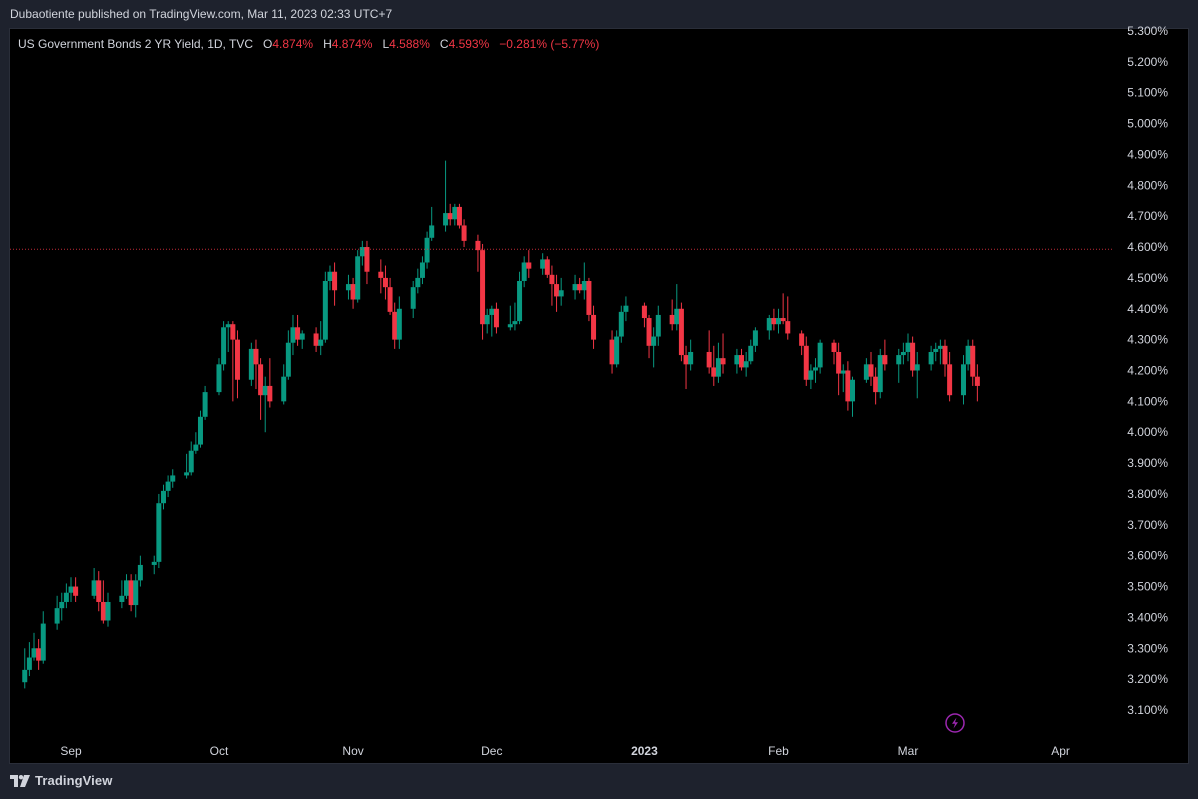  I want to click on y-tick-label: 3.300%, so click(1147, 648).